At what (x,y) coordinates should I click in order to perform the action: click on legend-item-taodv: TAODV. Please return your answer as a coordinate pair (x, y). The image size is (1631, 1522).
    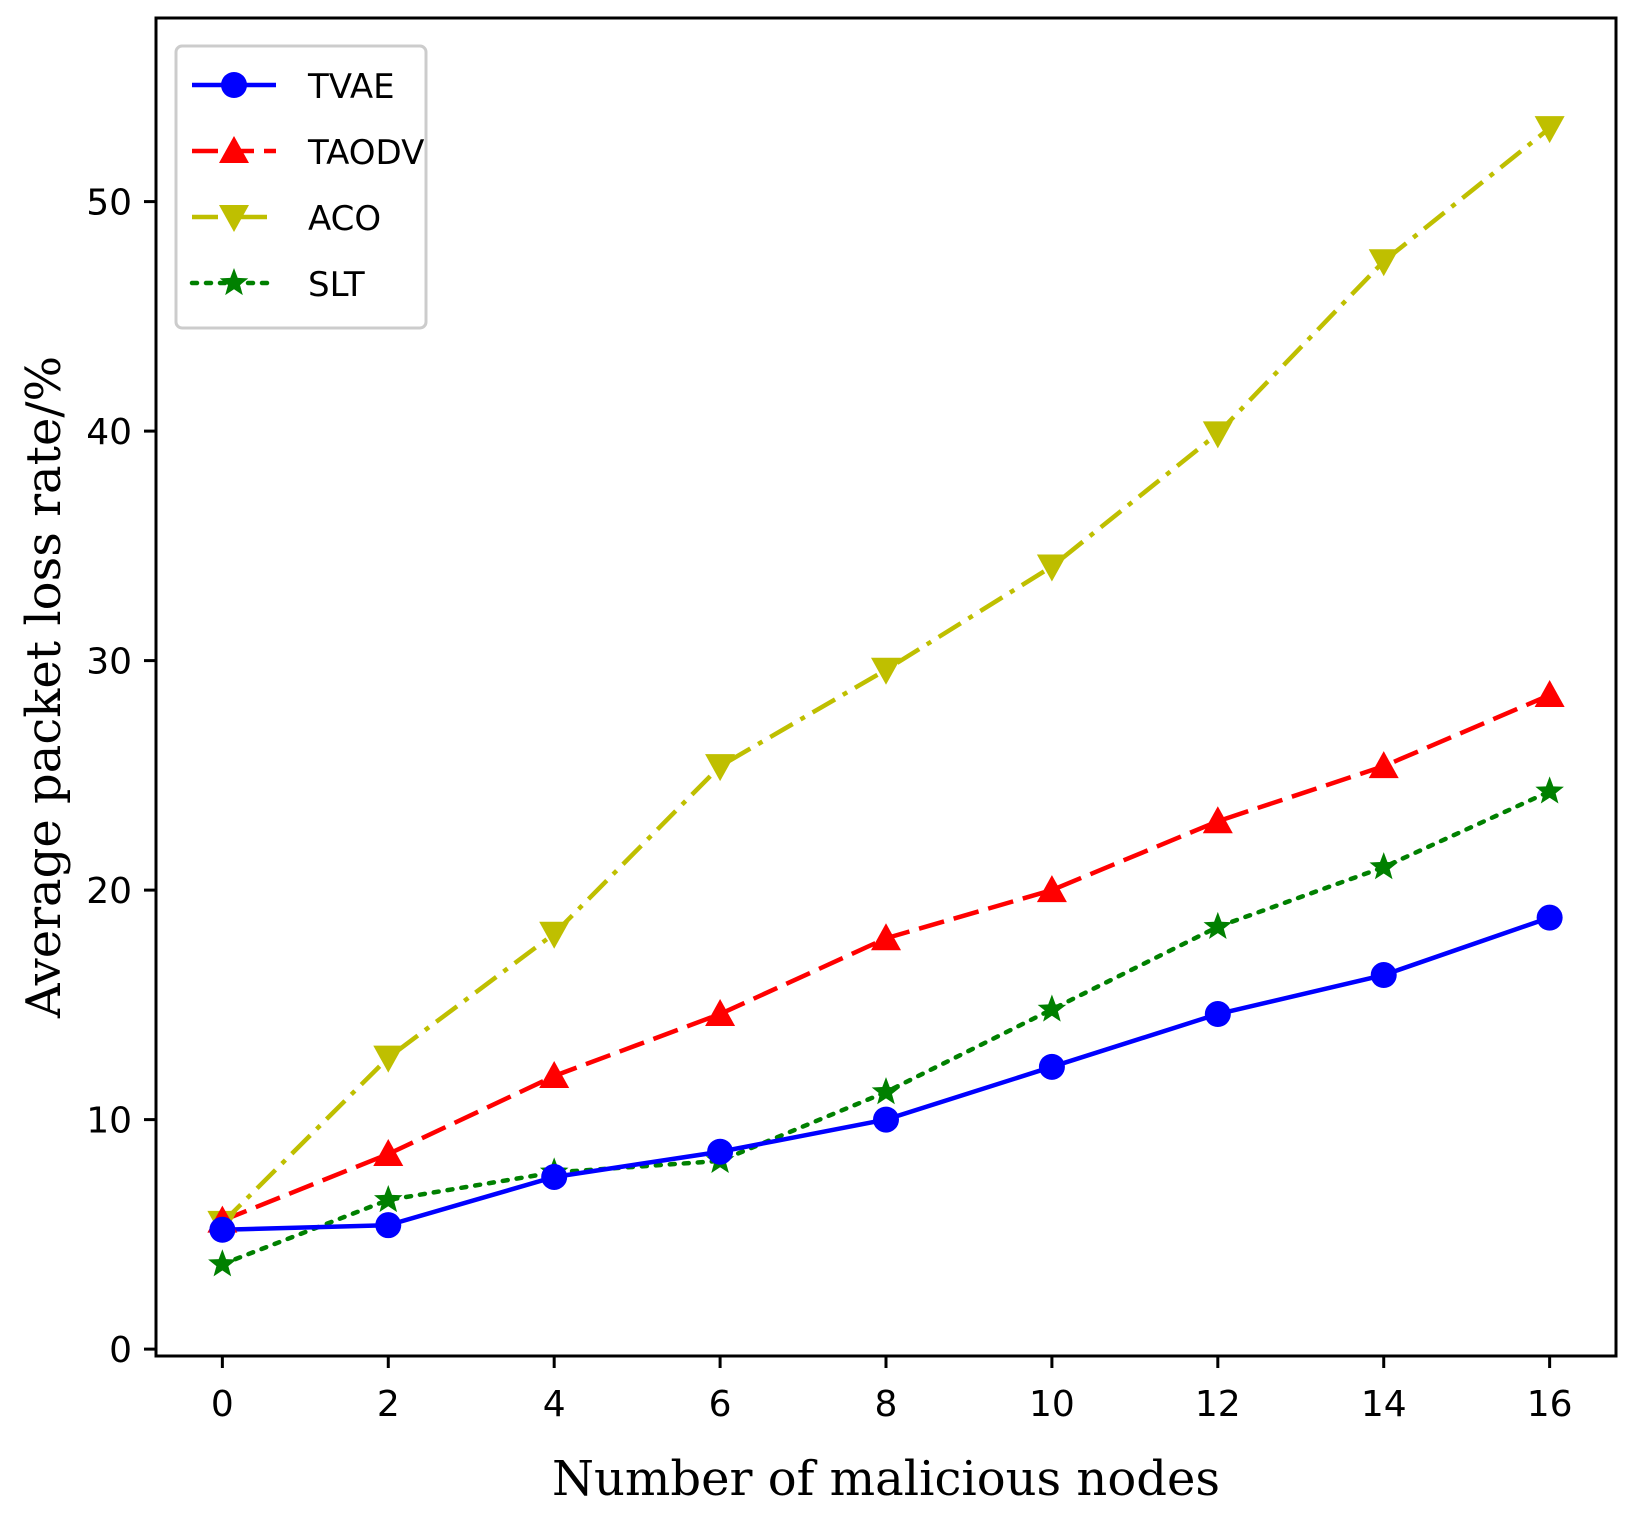
    Looking at the image, I should click on (308, 153).